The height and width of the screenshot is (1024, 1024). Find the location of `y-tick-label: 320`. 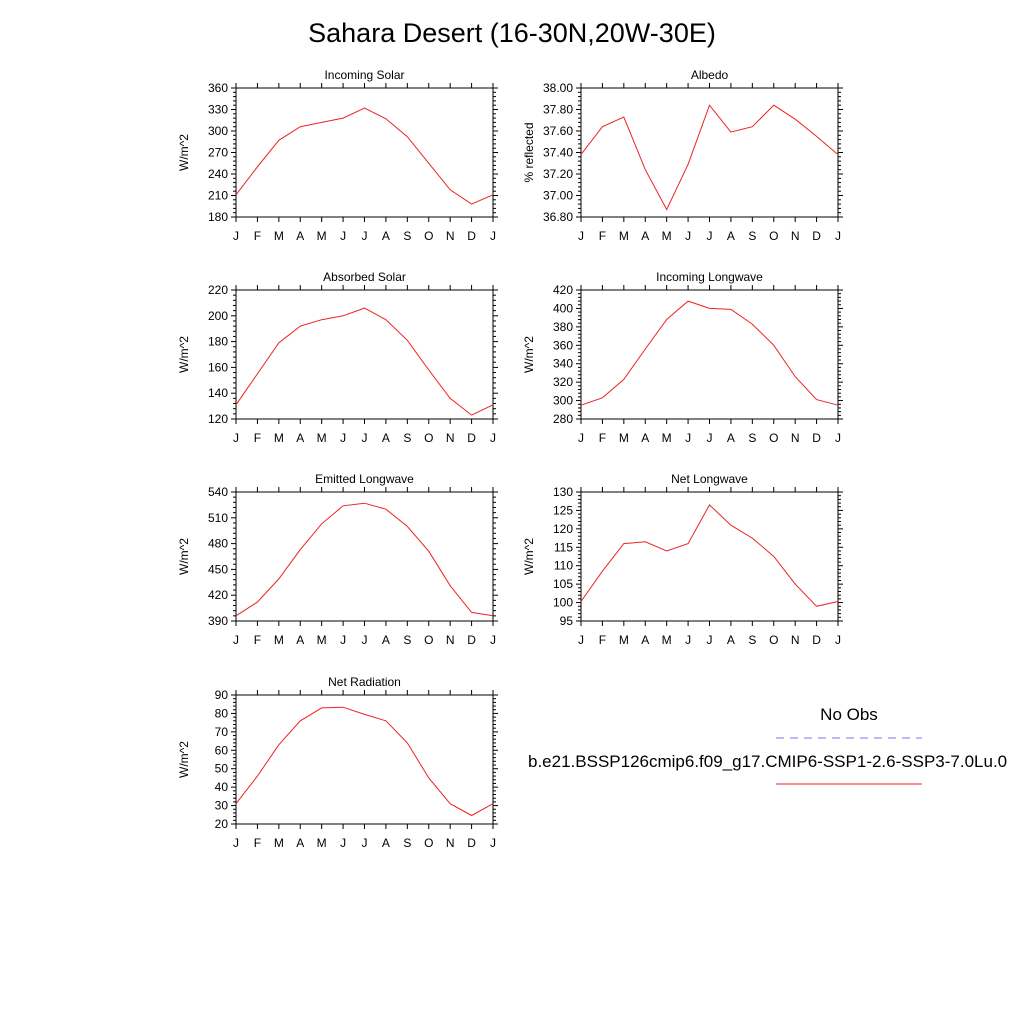

y-tick-label: 320 is located at coordinates (563, 382).